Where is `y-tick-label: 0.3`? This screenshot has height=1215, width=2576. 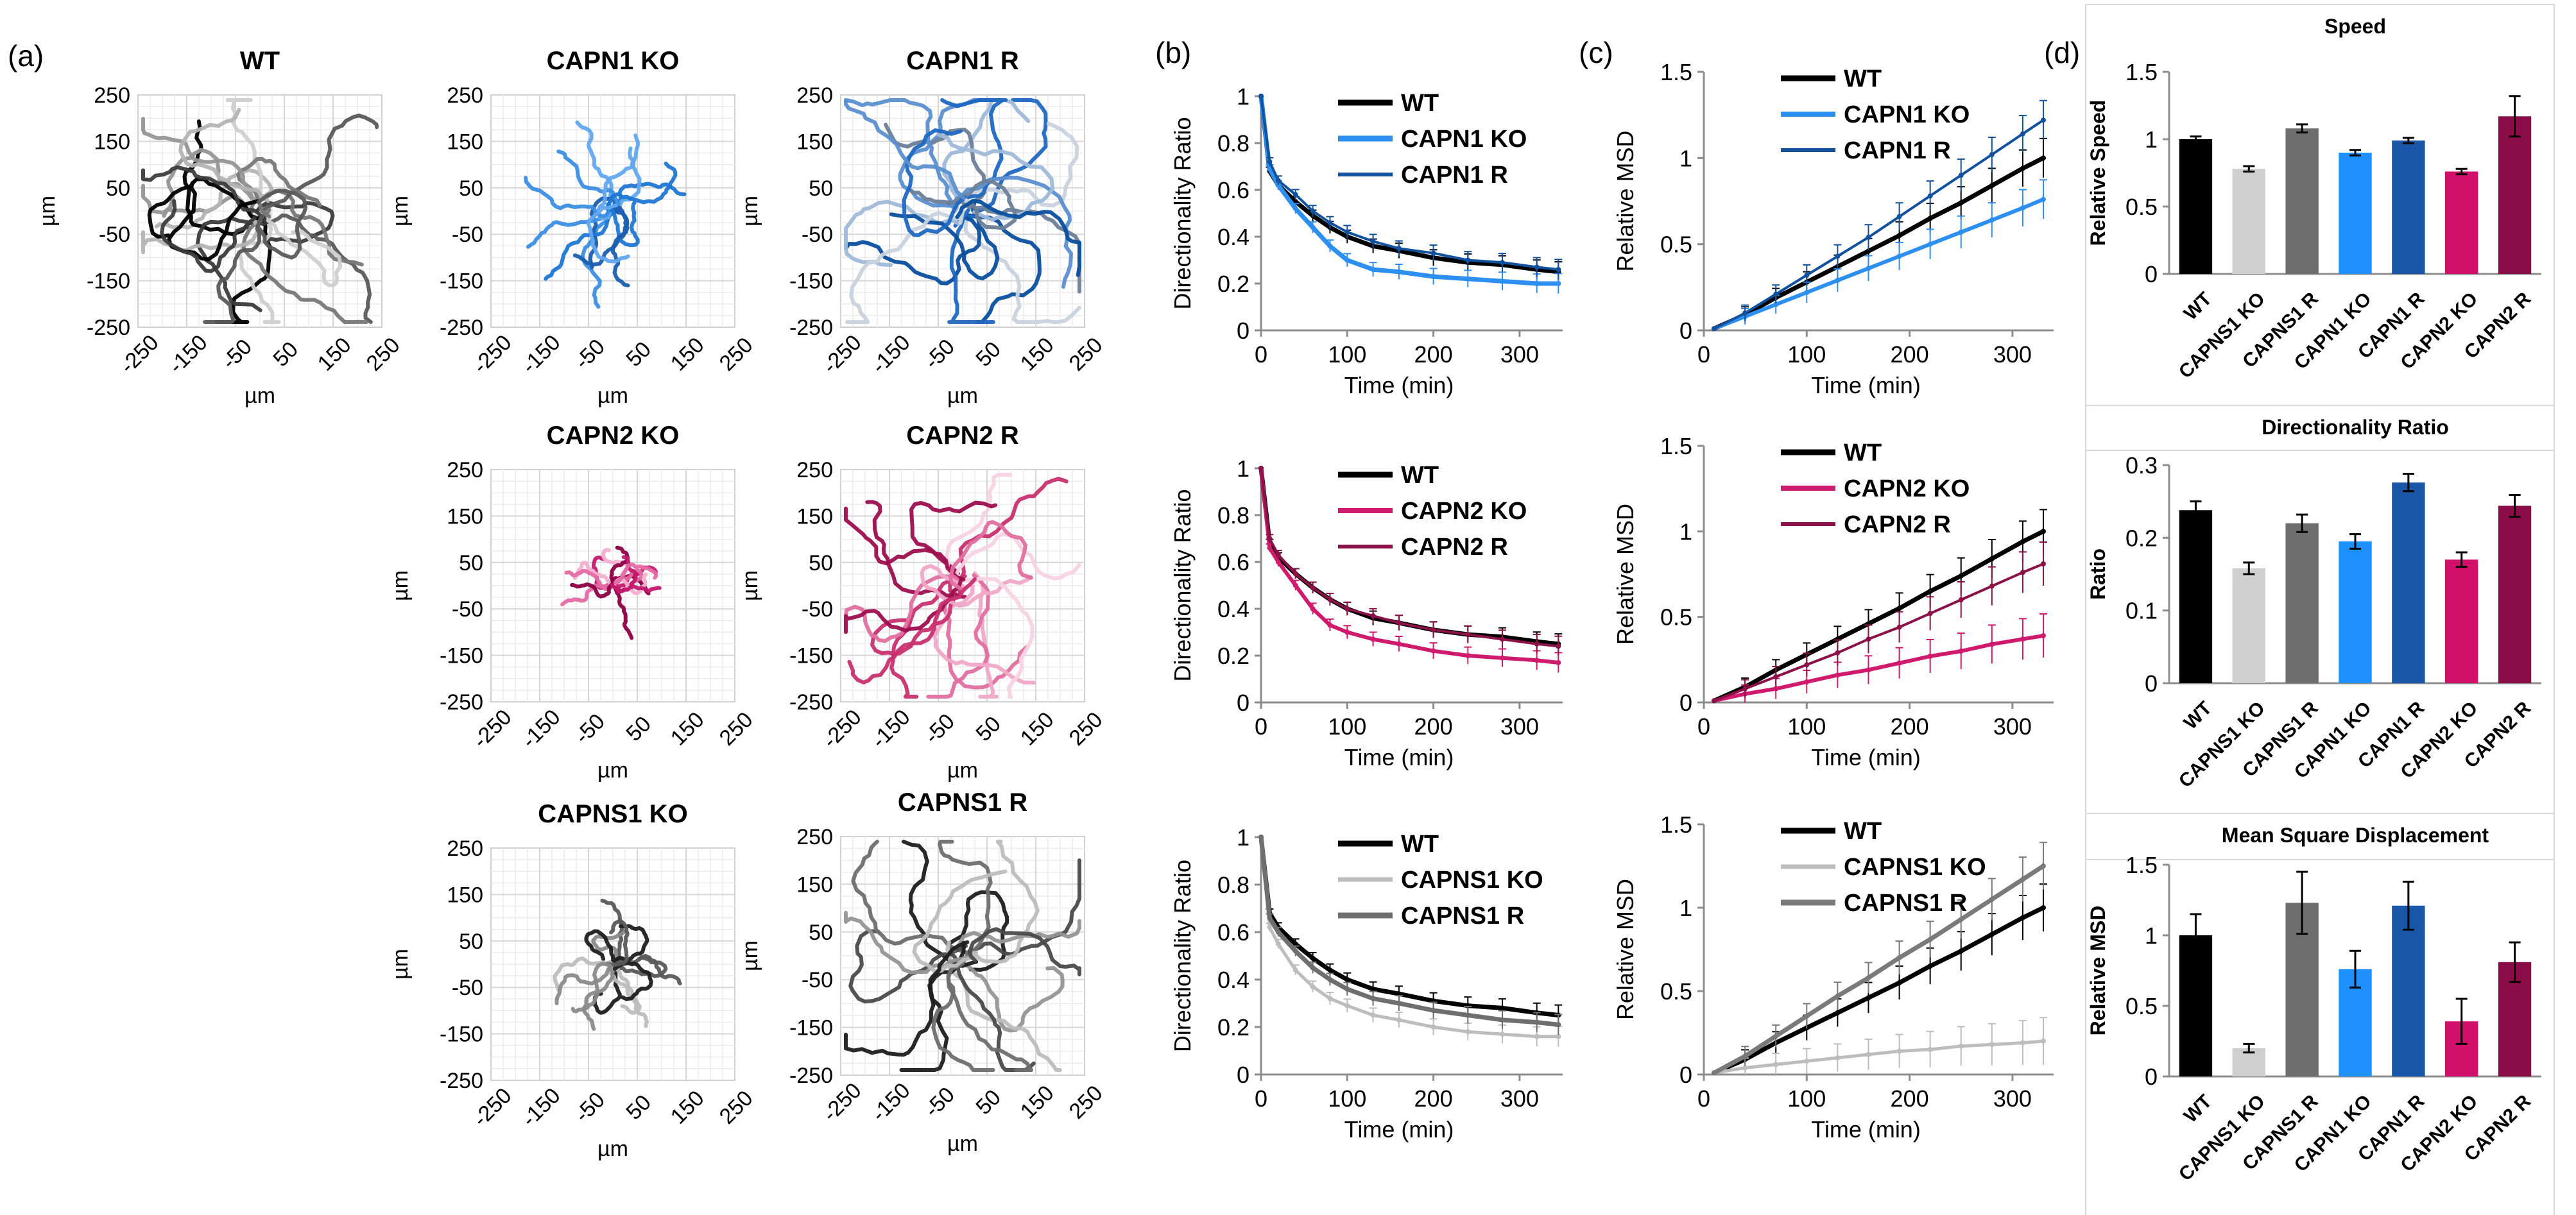 y-tick-label: 0.3 is located at coordinates (2141, 465).